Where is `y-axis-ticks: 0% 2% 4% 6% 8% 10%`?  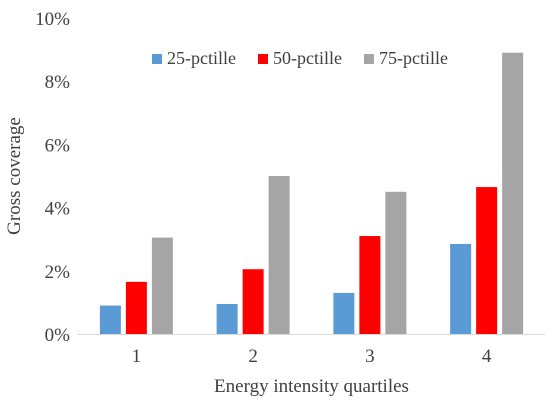 y-axis-ticks: 0% 2% 4% 6% 8% 10% is located at coordinates (52, 177).